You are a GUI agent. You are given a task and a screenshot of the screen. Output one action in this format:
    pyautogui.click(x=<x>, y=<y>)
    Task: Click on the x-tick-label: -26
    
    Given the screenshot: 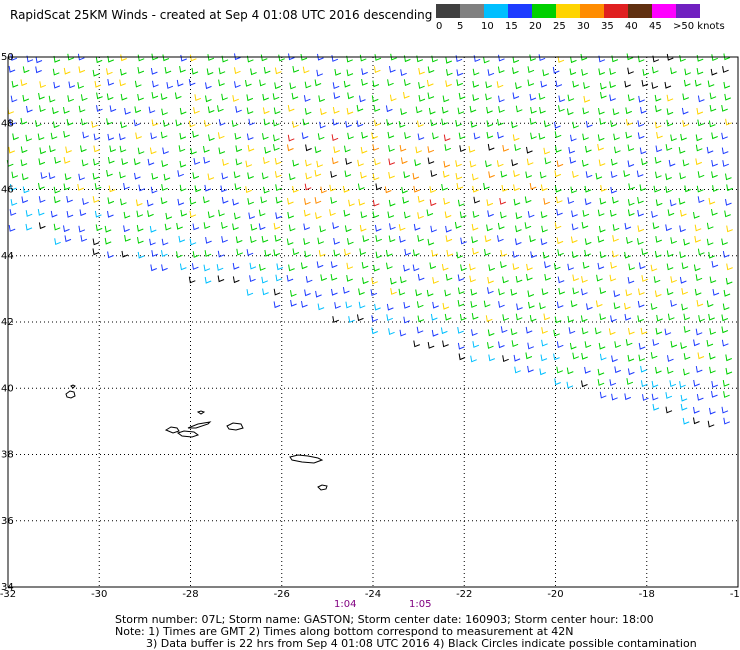 What is the action you would take?
    pyautogui.click(x=282, y=594)
    